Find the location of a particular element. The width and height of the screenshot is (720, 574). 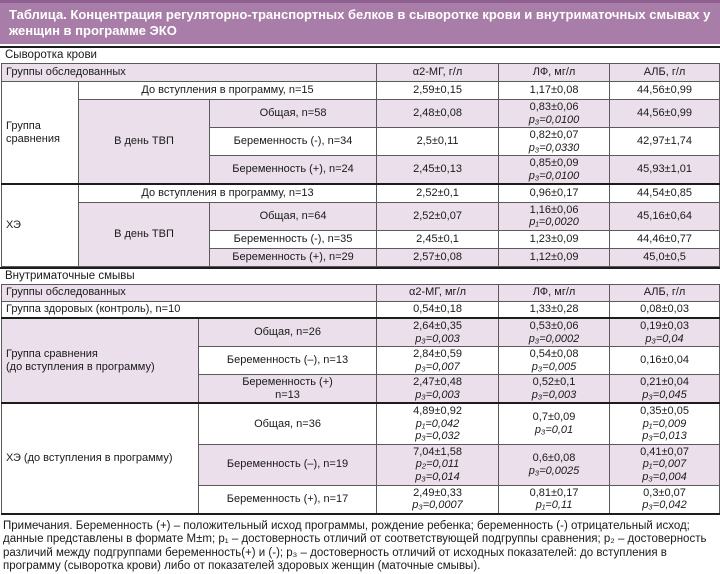

value-cell: 1,12±0,09 is located at coordinates (554, 257).